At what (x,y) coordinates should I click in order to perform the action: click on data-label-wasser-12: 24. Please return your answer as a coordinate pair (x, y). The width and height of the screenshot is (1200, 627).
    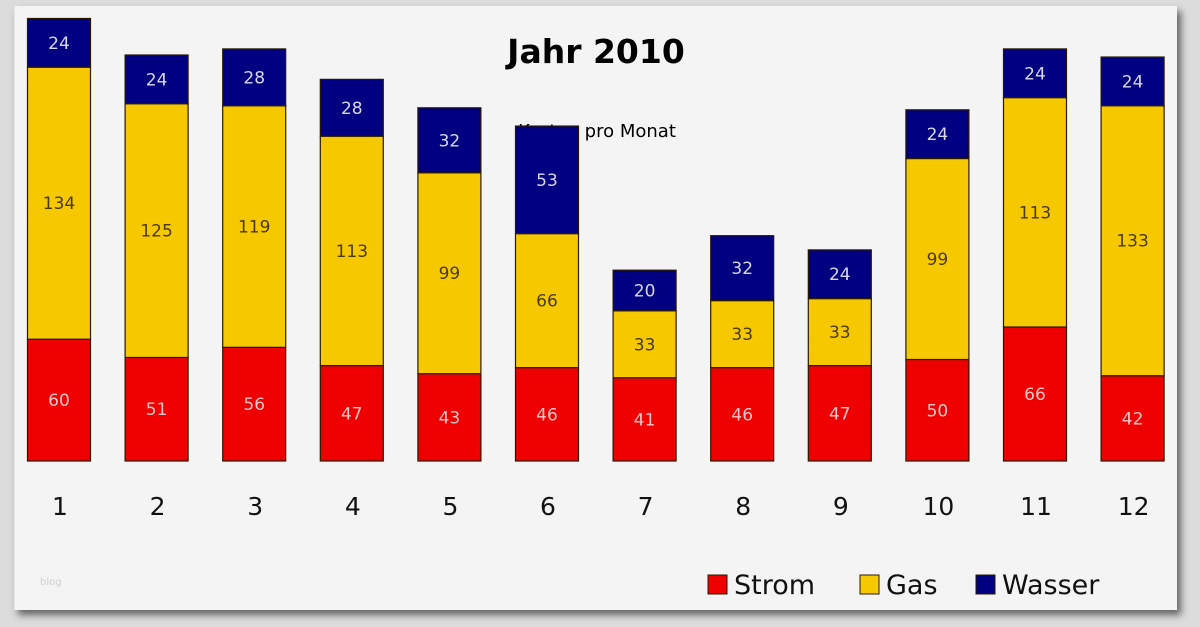
    Looking at the image, I should click on (1133, 82).